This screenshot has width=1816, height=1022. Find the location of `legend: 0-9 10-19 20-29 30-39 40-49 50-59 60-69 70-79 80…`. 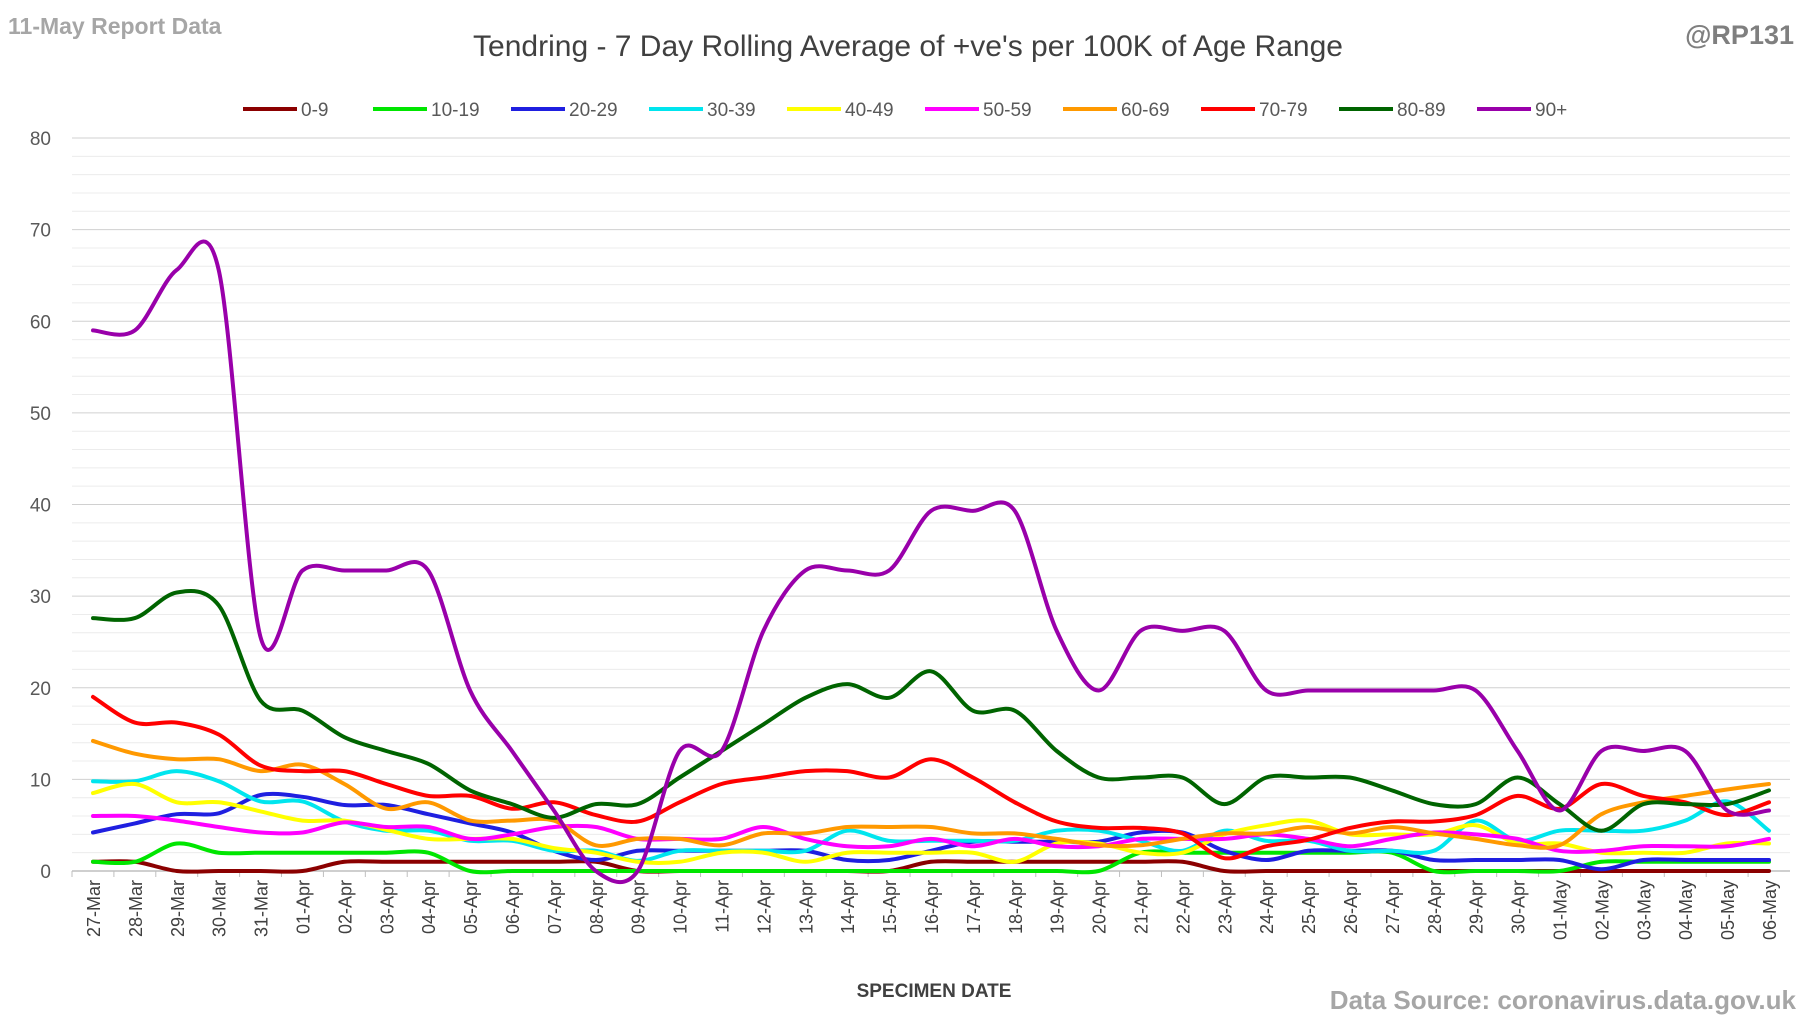

legend: 0-9 10-19 20-29 30-39 40-49 50-59 60-69 70-79 80… is located at coordinates (905, 110).